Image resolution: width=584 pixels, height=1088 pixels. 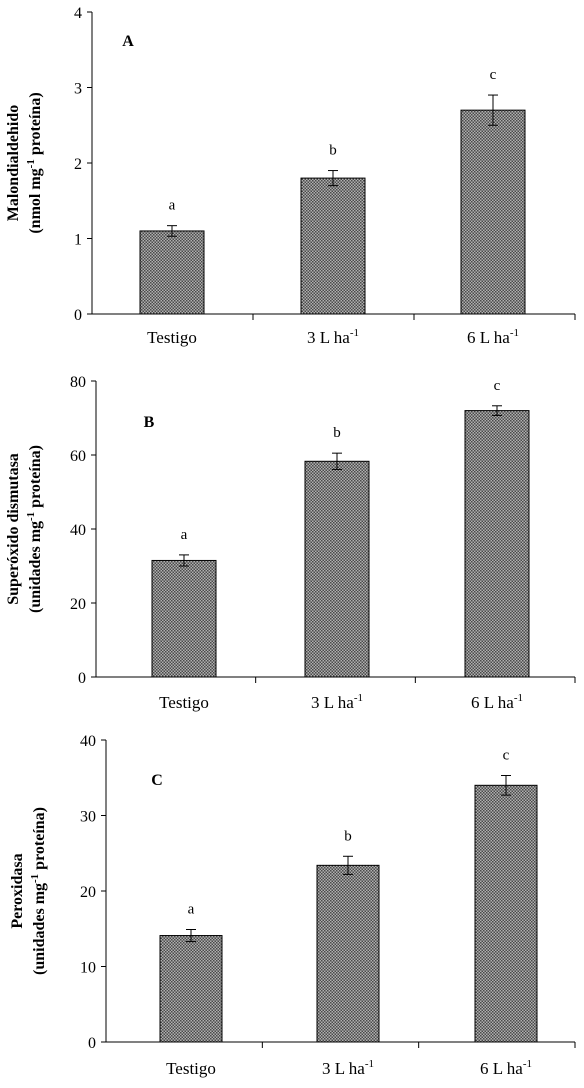 What do you see at coordinates (17, 890) in the screenshot?
I see `y-axis-label-text: Peroxidasa` at bounding box center [17, 890].